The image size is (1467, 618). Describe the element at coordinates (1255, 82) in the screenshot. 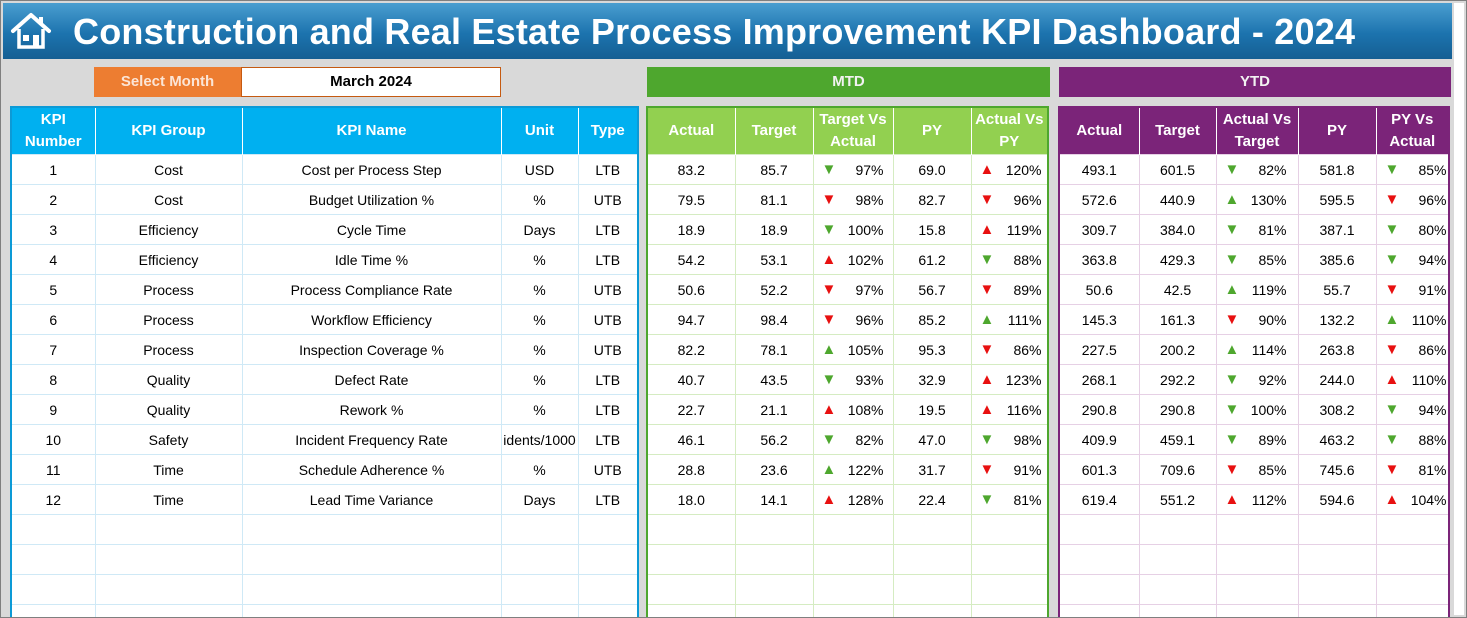

I see `ytd-section-header: YTD` at that location.